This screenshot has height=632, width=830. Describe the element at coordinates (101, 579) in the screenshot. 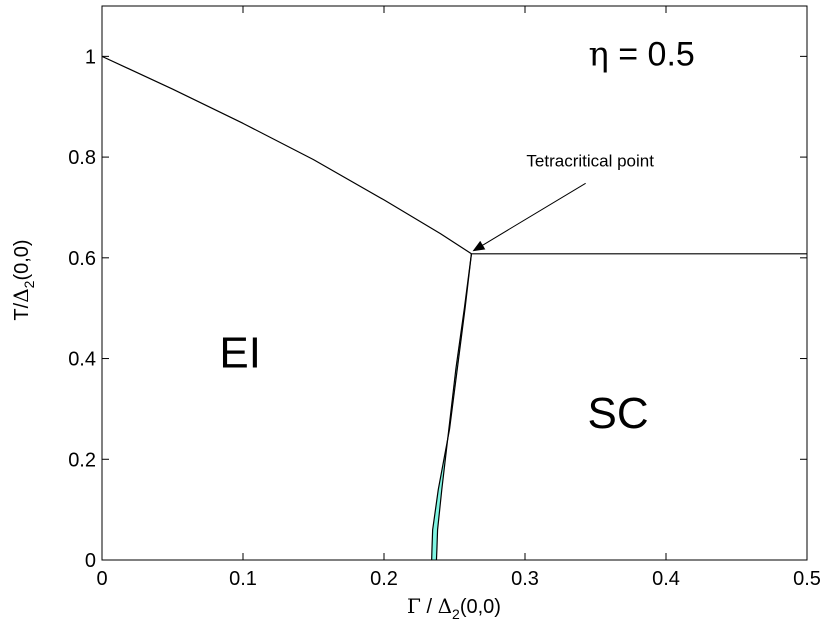

I see `x-tick-label: 0` at that location.